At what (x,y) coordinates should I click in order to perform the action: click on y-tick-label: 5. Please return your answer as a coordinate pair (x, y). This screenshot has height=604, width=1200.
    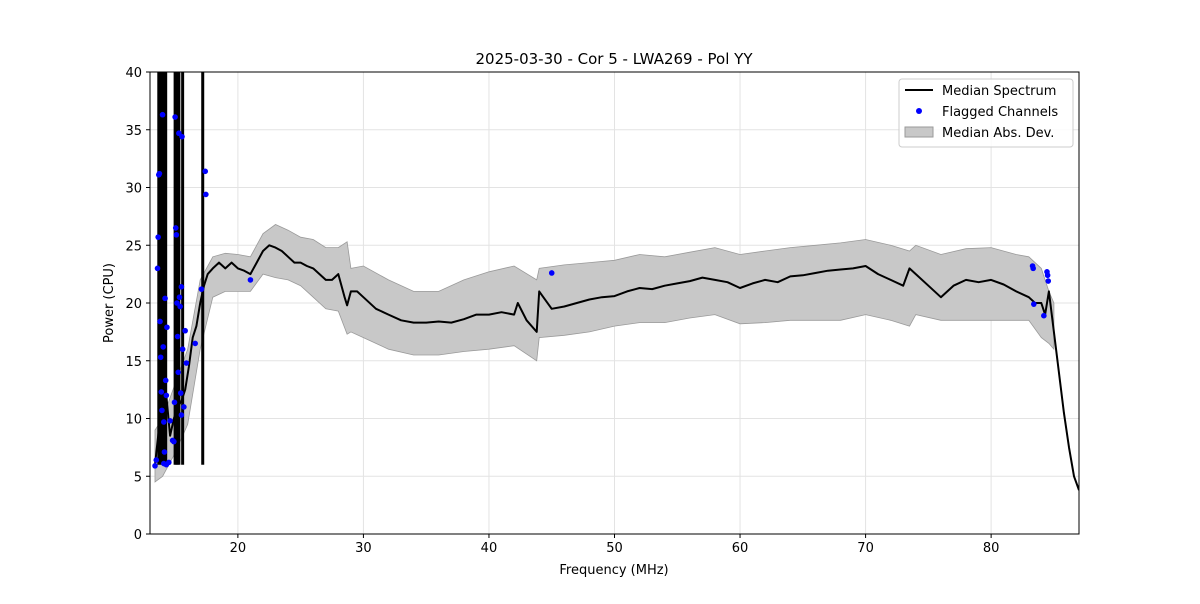
    Looking at the image, I should click on (138, 477).